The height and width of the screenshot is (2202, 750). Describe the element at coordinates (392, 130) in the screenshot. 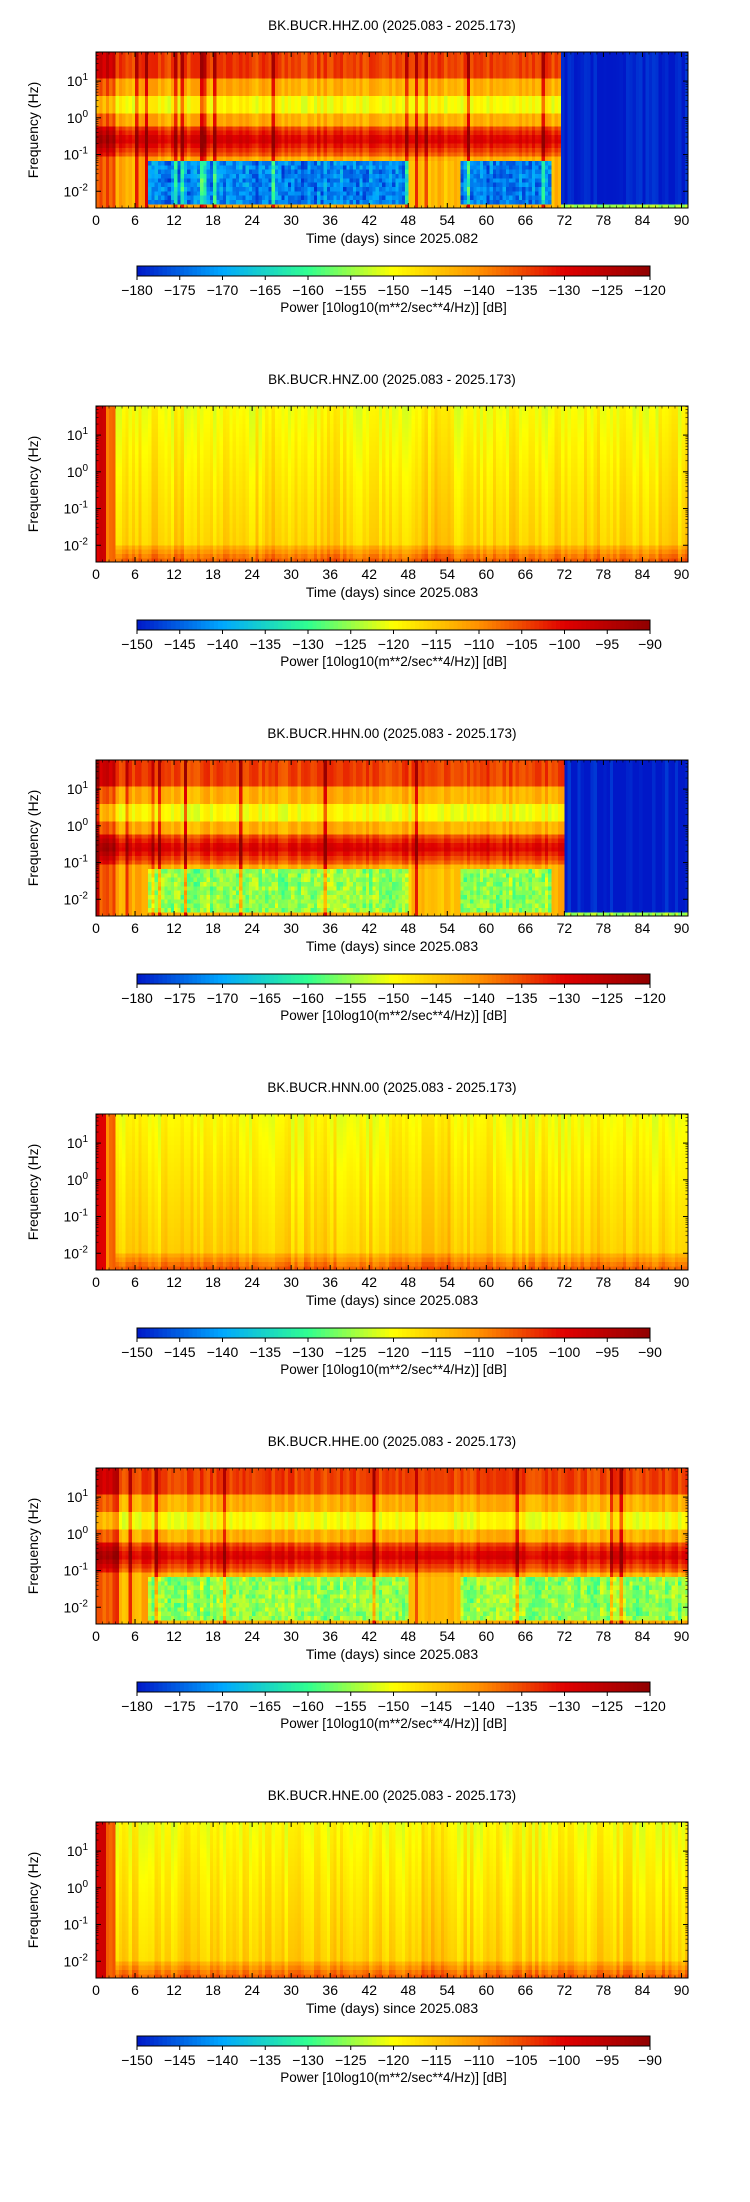

I see `heatmap-cells` at that location.